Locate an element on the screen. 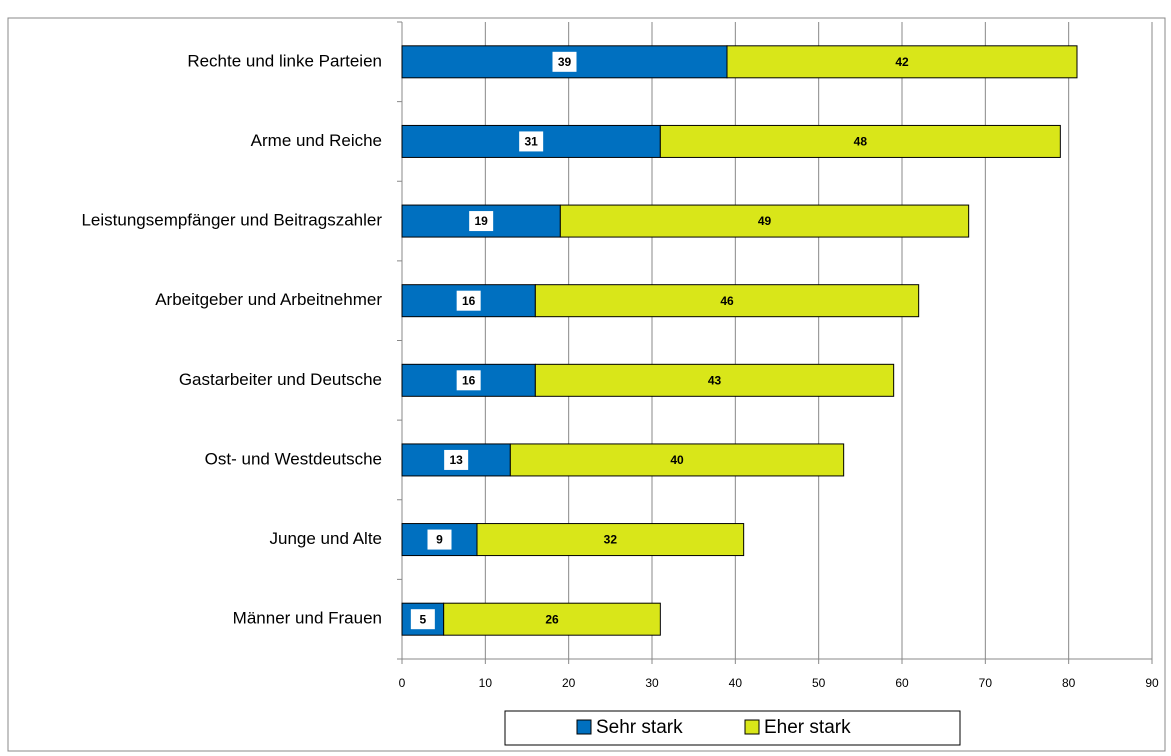 The image size is (1171, 756). y-tick-label: Ost- und Westdeutsche is located at coordinates (293, 458).